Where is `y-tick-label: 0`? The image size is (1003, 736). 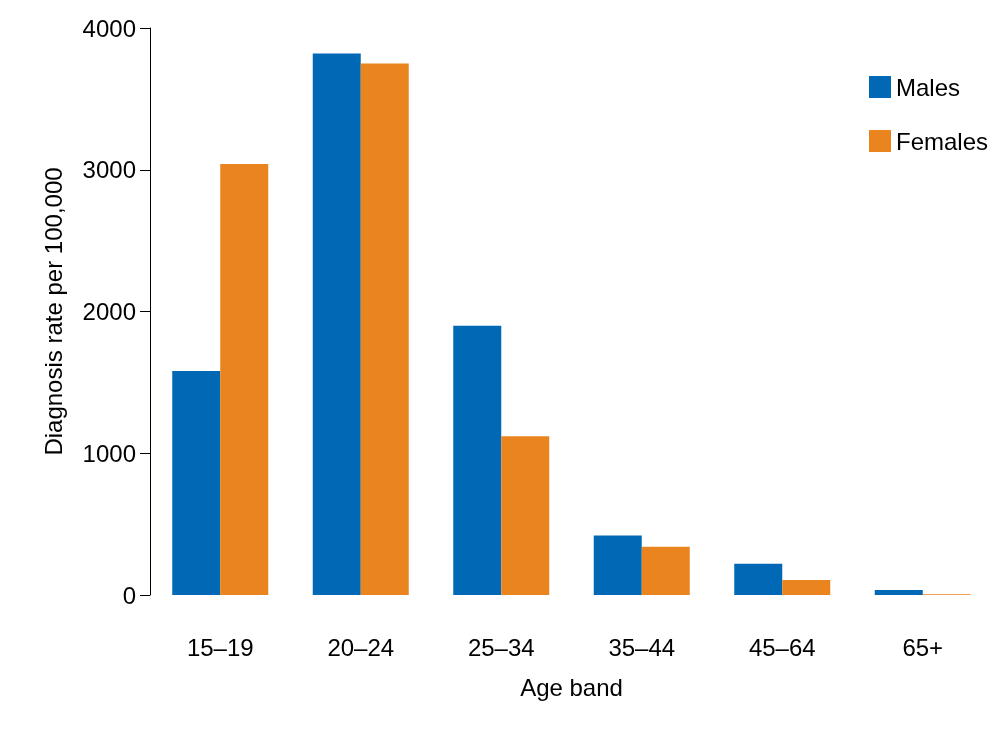 y-tick-label: 0 is located at coordinates (129, 595).